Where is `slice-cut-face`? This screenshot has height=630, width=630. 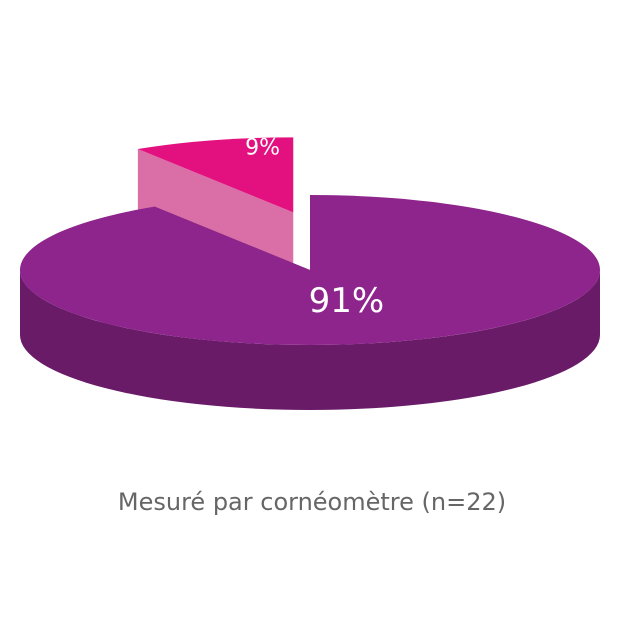 slice-cut-face is located at coordinates (215, 213).